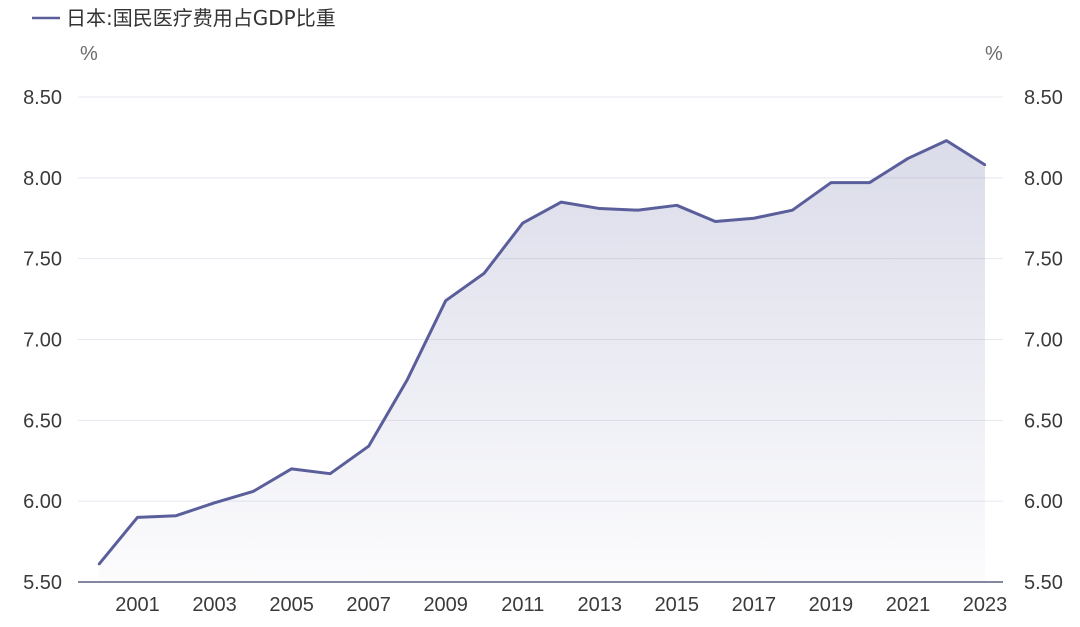 The height and width of the screenshot is (627, 1080). What do you see at coordinates (291, 469) in the screenshot?
I see `data-point-2005` at bounding box center [291, 469].